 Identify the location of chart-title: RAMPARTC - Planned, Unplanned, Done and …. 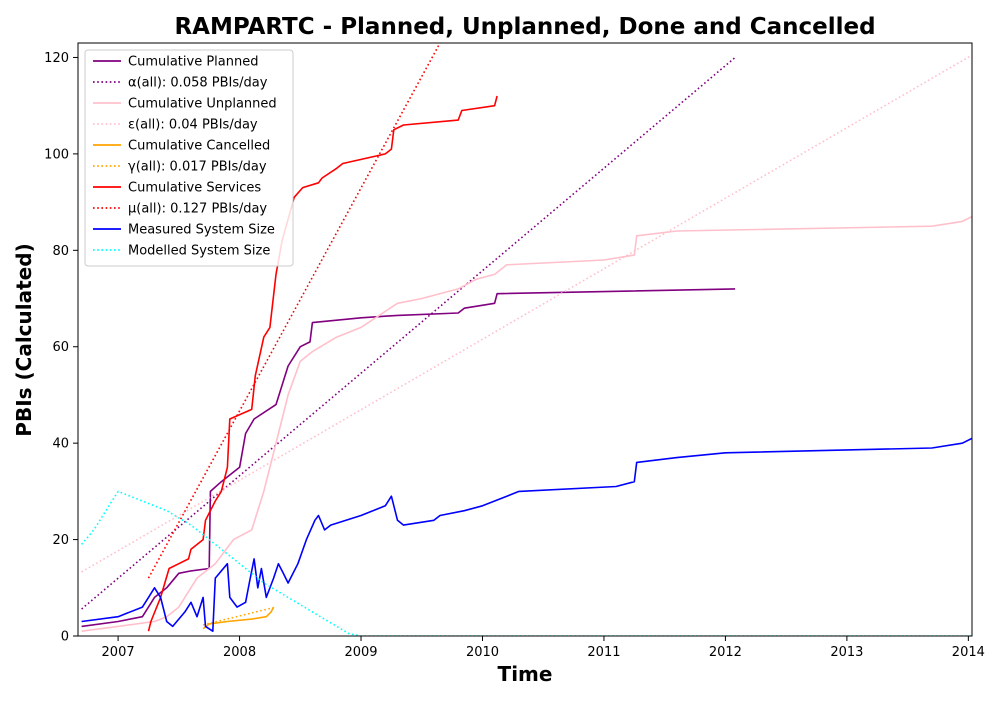
(524, 27).